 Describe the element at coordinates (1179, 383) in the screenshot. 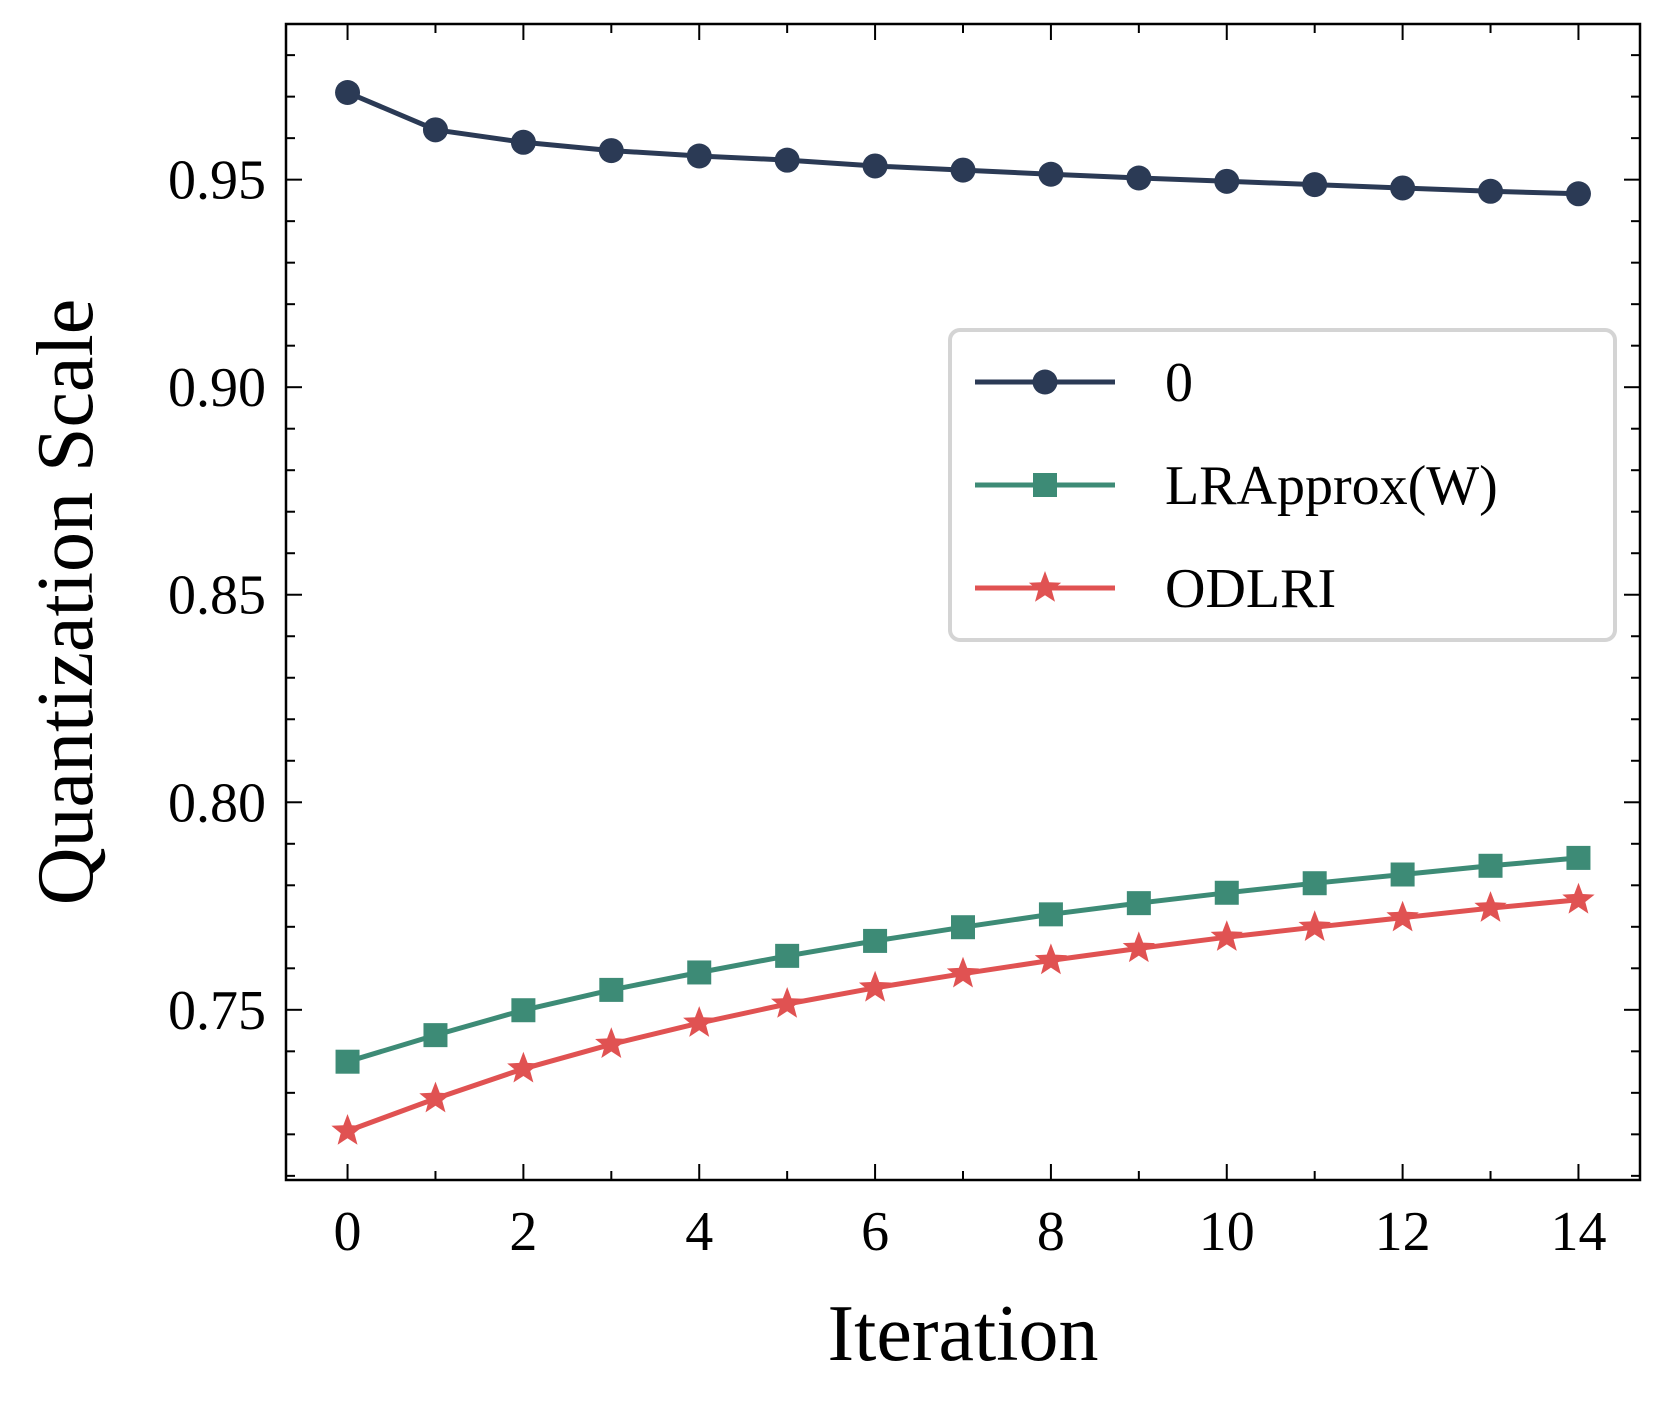

I see `legend-label: 0` at that location.